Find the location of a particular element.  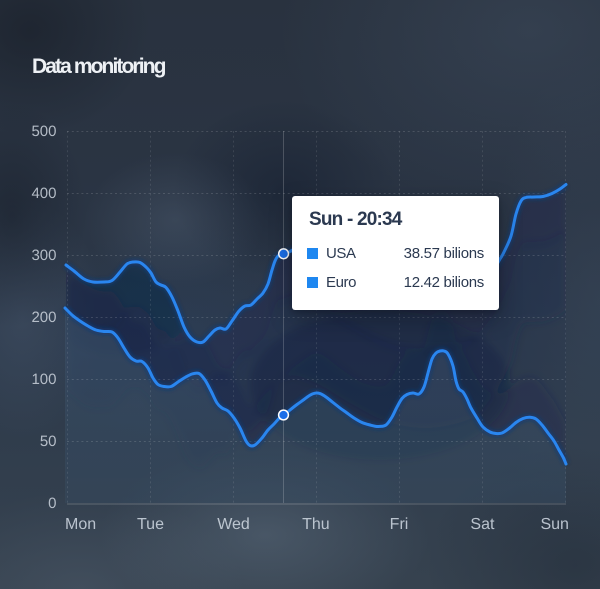

svg-text: Wed is located at coordinates (233, 524).